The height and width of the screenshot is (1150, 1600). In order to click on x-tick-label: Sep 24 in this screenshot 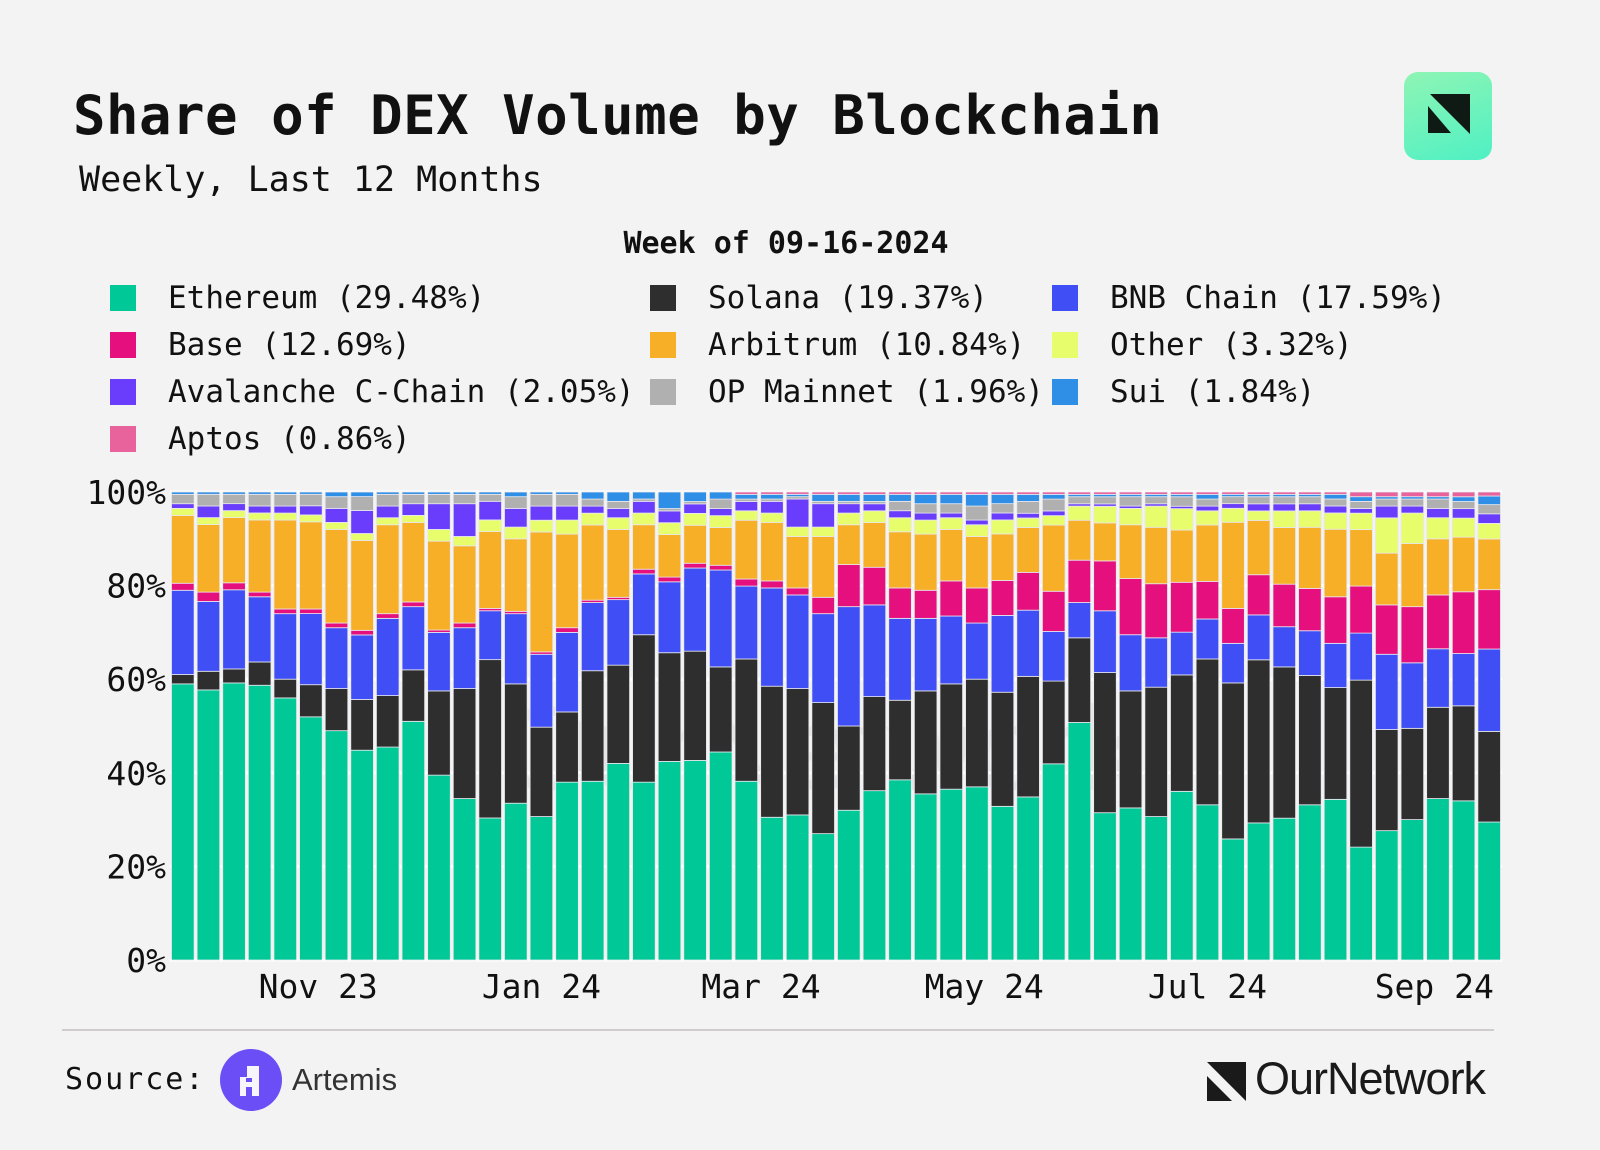, I will do `click(1434, 986)`.